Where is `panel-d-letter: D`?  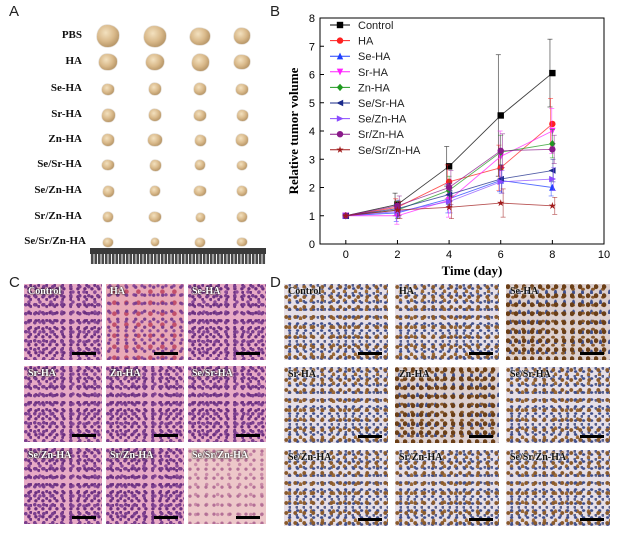 panel-d-letter: D is located at coordinates (275, 282).